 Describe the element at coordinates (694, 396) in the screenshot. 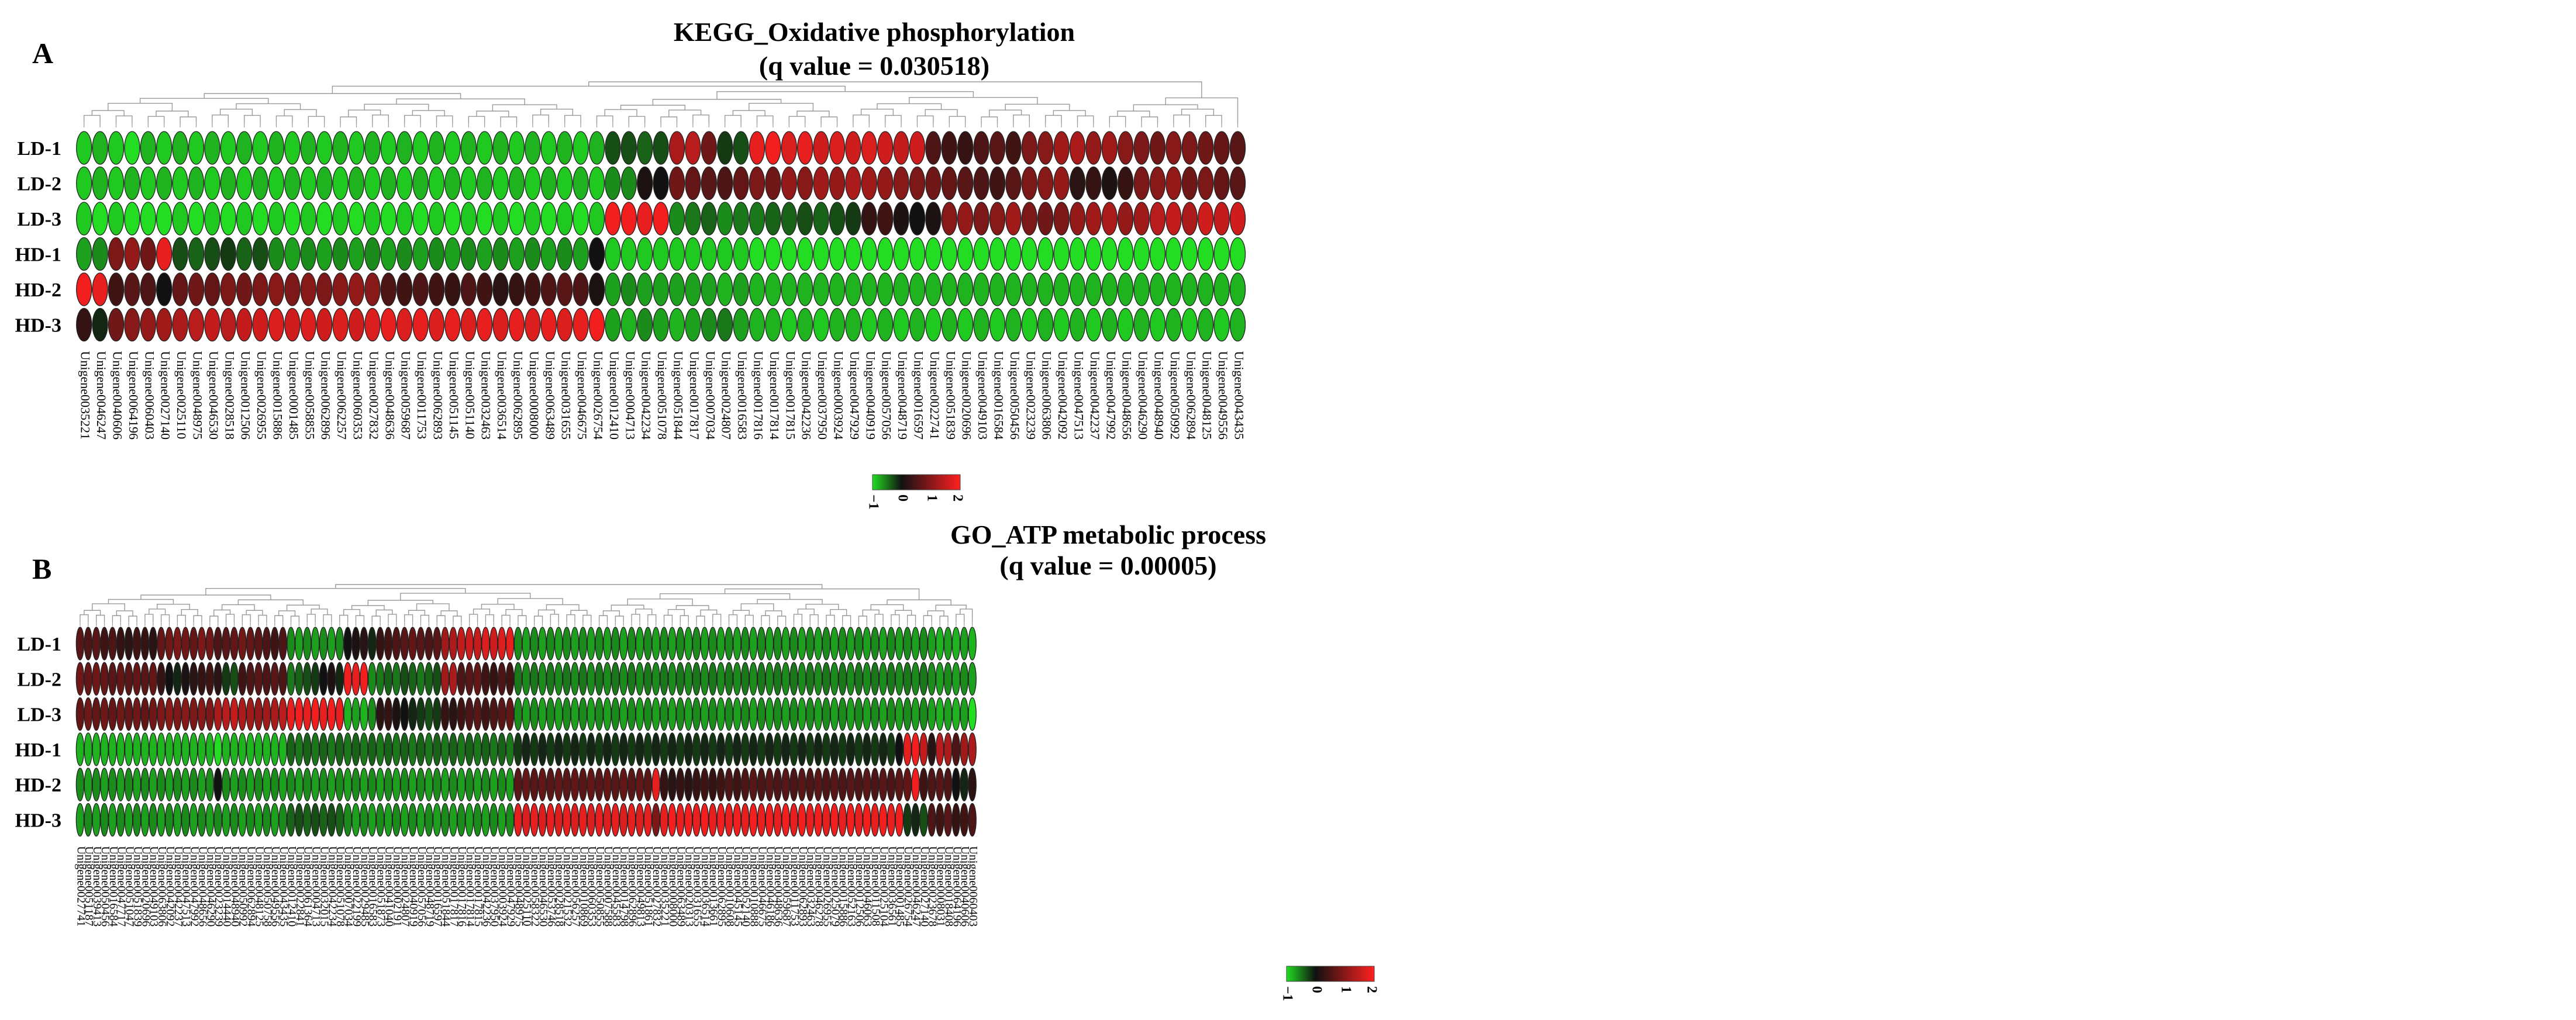

I see `column-label: Unigene0017817` at that location.